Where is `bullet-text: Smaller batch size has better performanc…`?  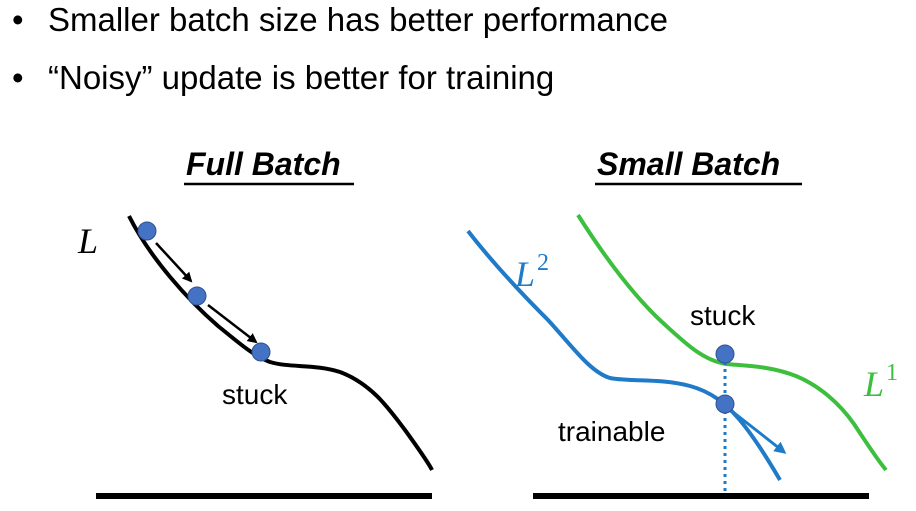 bullet-text: Smaller batch size has better performanc… is located at coordinates (358, 19).